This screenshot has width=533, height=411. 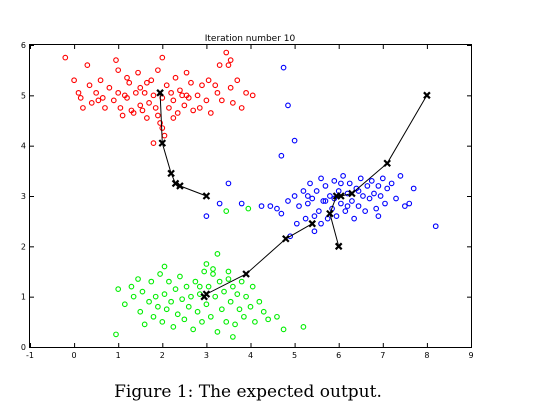 What do you see at coordinates (258, 260) in the screenshot?
I see `centroid-trajectory` at bounding box center [258, 260].